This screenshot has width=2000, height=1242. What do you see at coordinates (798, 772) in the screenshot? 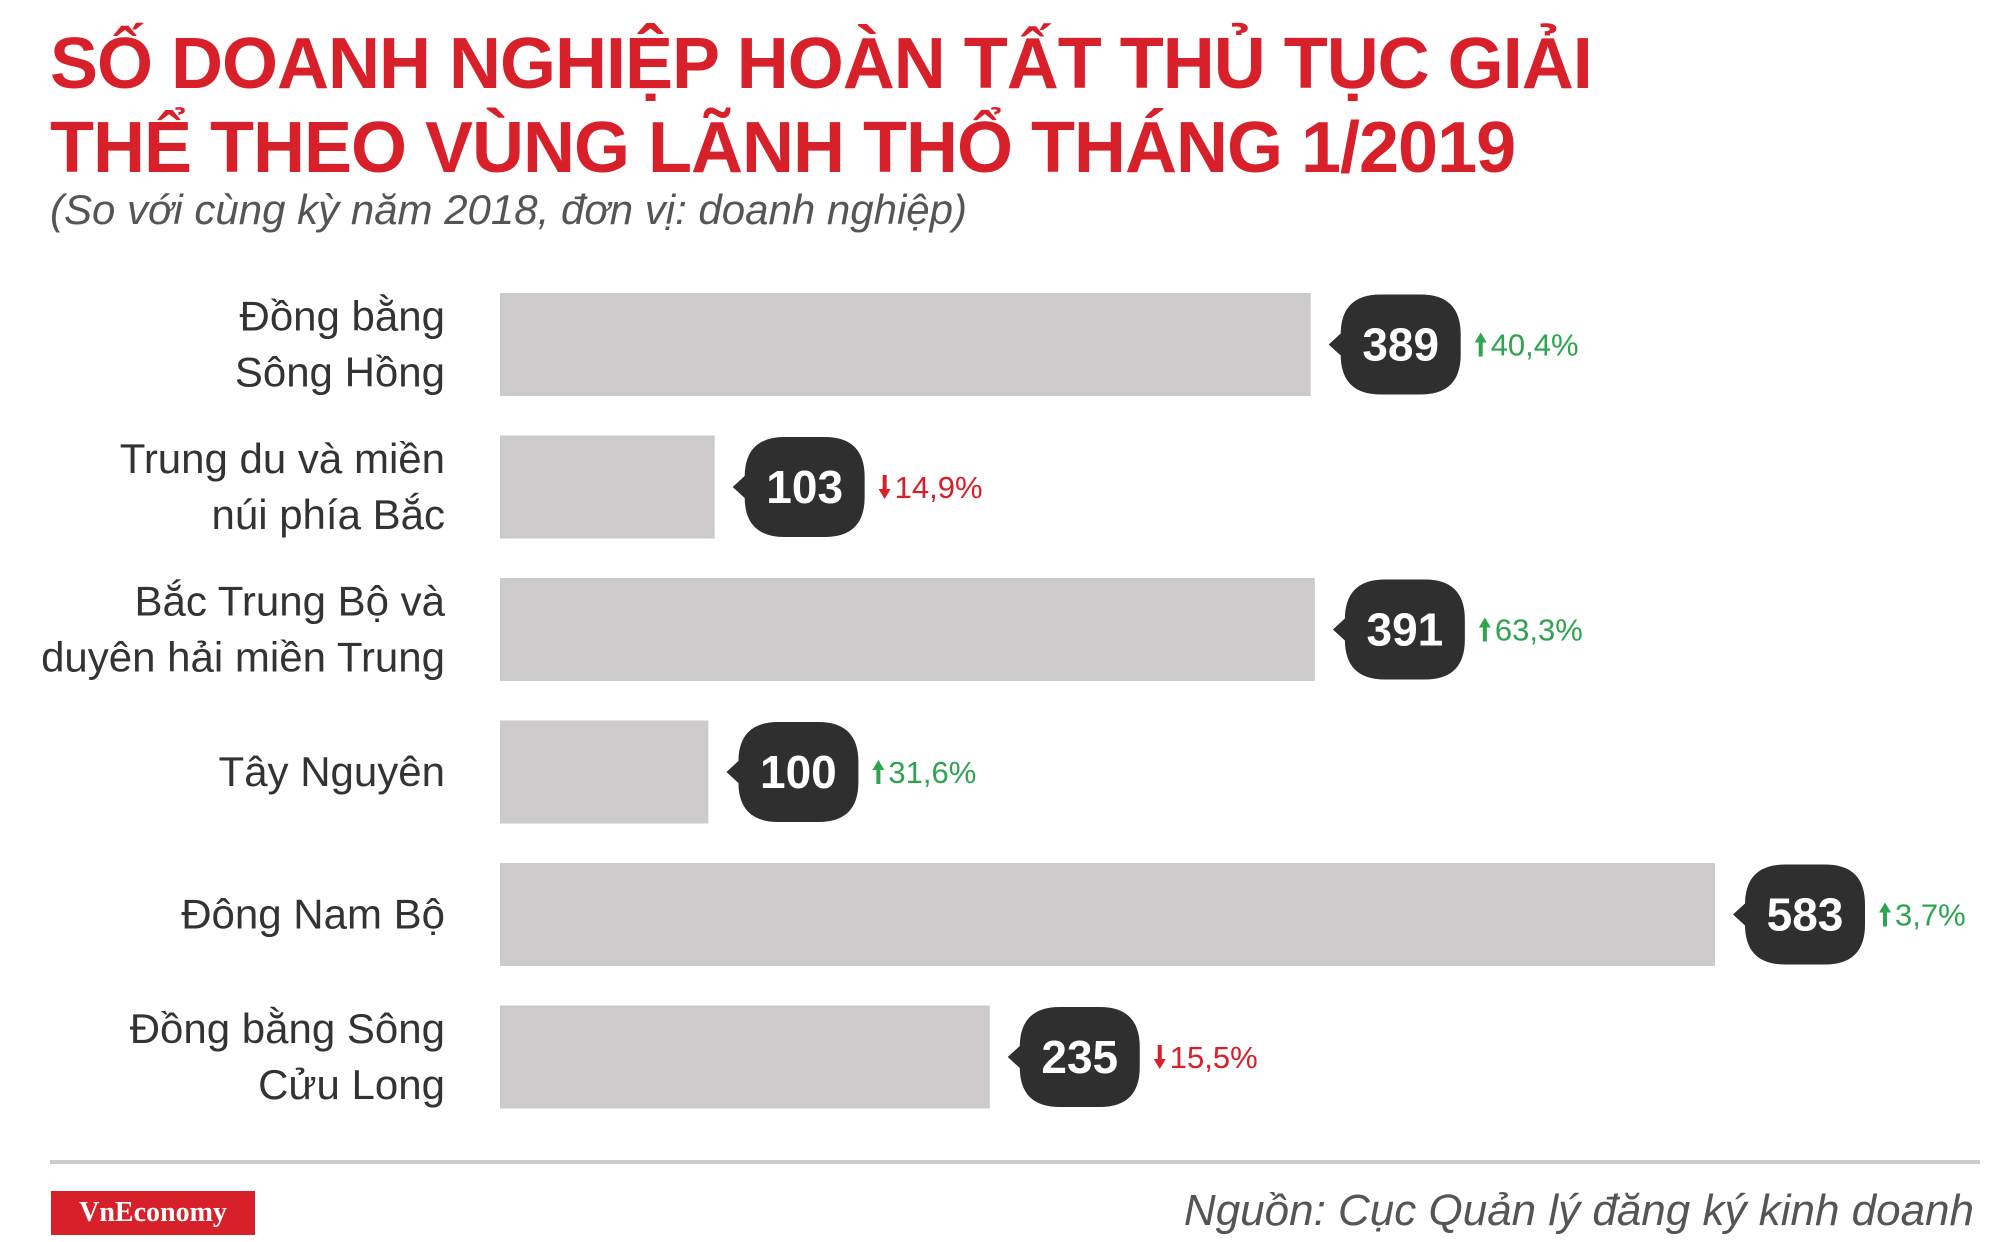
I see `value-label: 100` at bounding box center [798, 772].